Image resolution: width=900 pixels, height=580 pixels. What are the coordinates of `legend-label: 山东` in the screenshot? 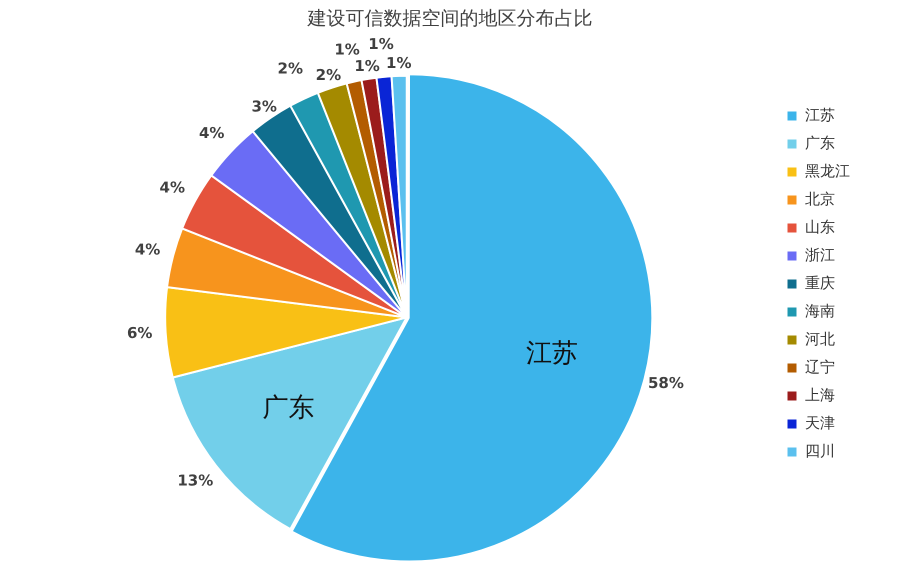 It's located at (820, 227).